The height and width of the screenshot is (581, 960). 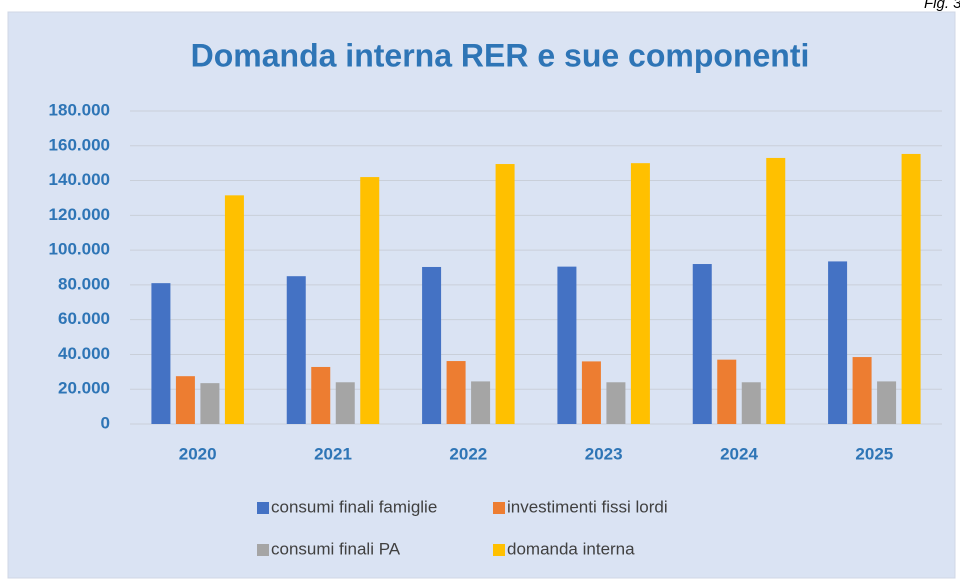 I want to click on y-tick-label: 140.000, so click(x=79, y=179).